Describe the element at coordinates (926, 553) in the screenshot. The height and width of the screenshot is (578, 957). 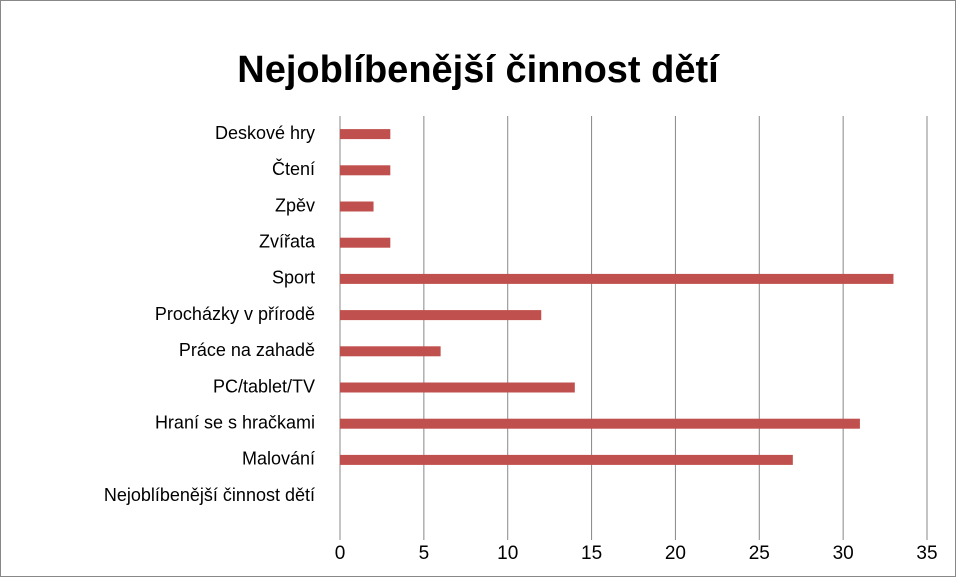
I see `x-tick-label: 35` at that location.